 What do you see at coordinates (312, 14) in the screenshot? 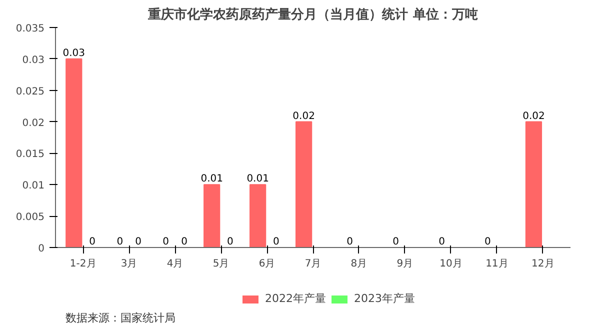
I see `chart-title: 重庆市化学农药原药产量分月（当月值）统计 单位：万吨` at bounding box center [312, 14].